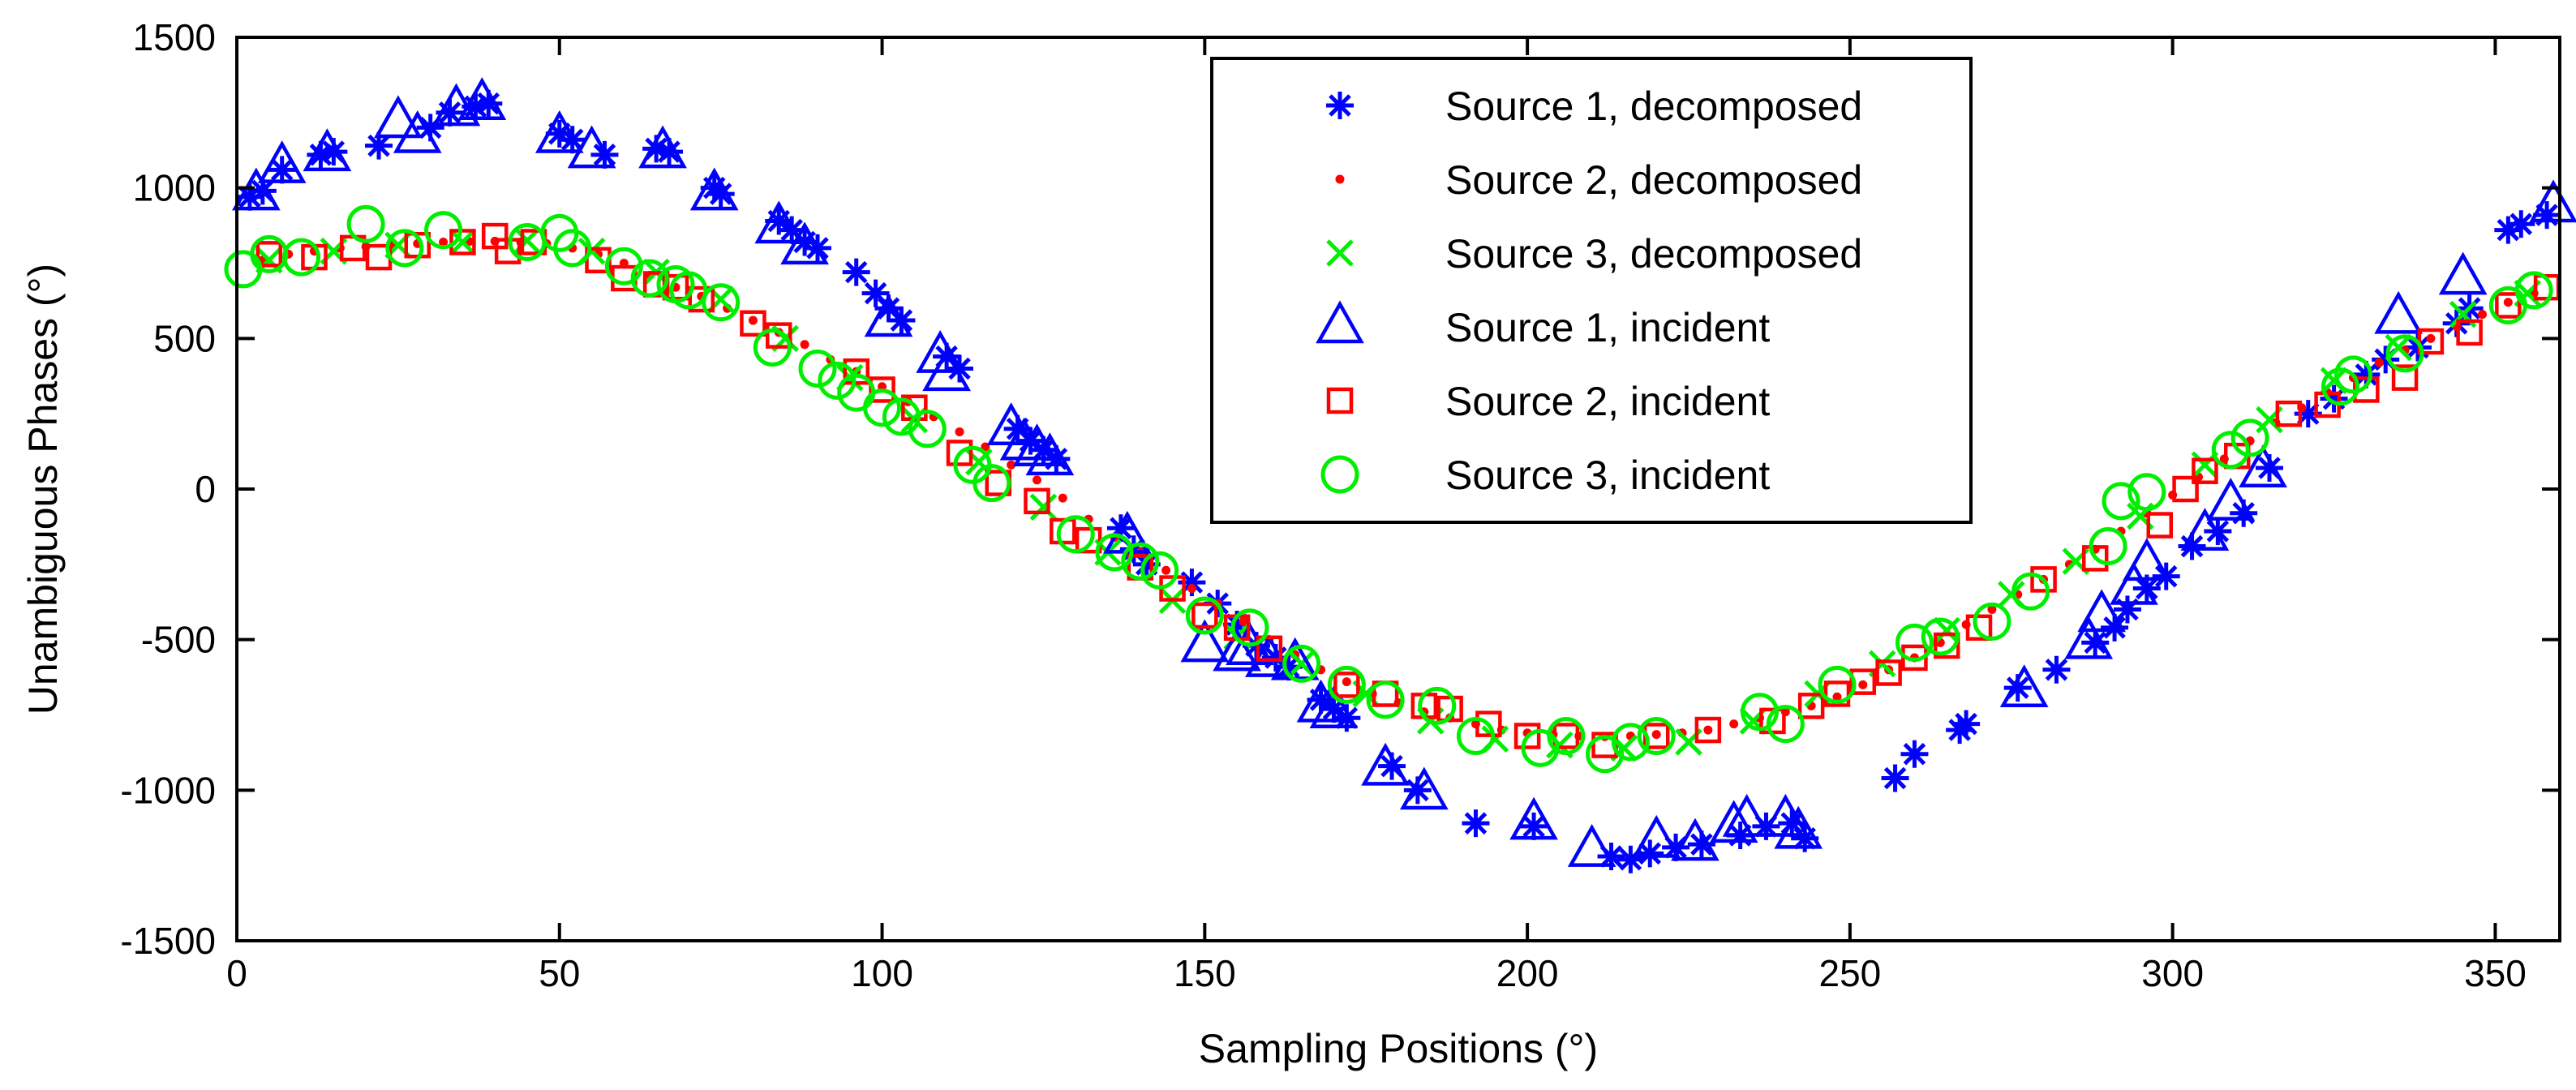 The height and width of the screenshot is (1090, 2576). What do you see at coordinates (1607, 475) in the screenshot?
I see `legend-label: Source 3, incident` at bounding box center [1607, 475].